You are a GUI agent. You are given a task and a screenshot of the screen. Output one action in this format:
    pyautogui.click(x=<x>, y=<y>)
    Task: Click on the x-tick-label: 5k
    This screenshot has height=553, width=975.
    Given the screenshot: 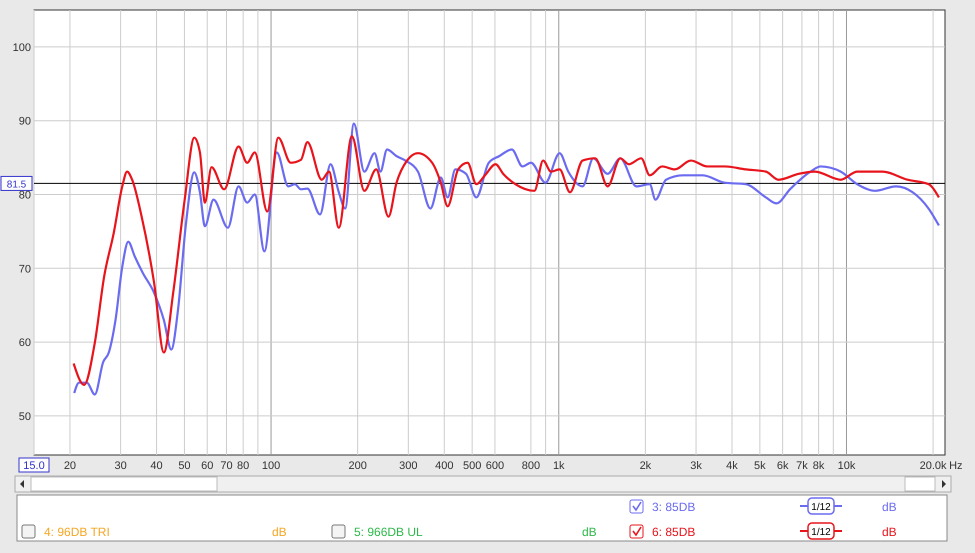 What is the action you would take?
    pyautogui.click(x=760, y=466)
    